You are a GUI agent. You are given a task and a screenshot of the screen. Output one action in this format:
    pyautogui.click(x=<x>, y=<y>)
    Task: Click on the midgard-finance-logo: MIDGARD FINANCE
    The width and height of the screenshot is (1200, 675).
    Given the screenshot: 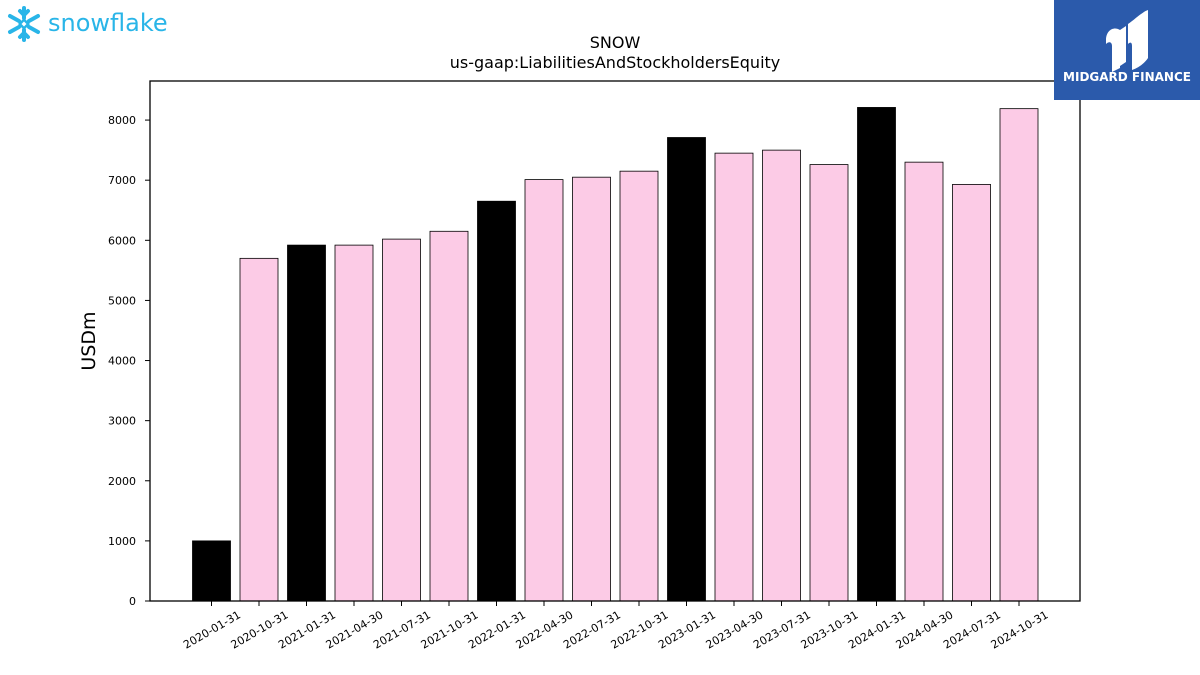 What is the action you would take?
    pyautogui.click(x=1127, y=50)
    